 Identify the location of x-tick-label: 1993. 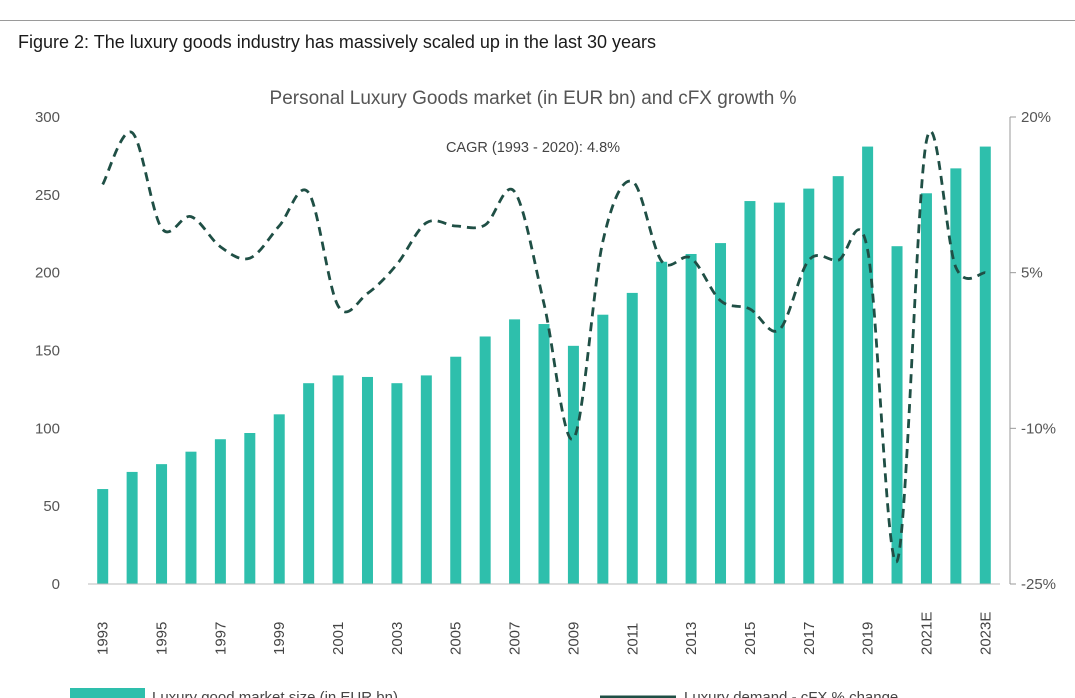
(103, 638).